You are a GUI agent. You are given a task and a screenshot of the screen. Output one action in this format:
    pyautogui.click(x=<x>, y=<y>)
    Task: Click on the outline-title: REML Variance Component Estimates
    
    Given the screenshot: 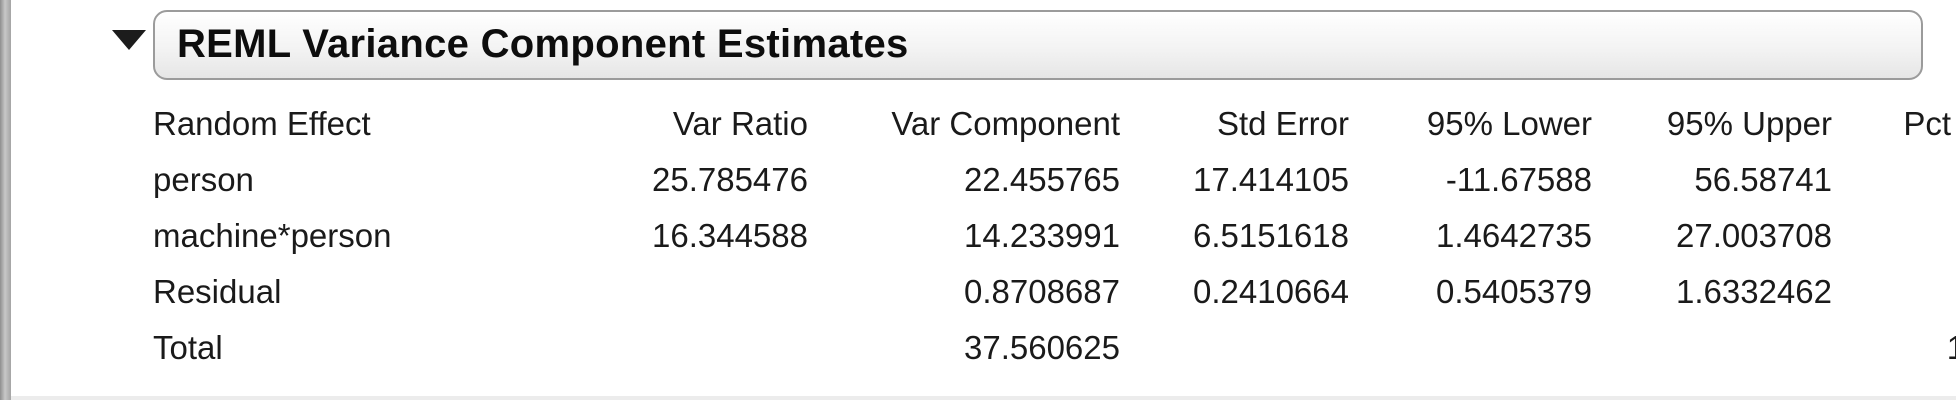 What is the action you would take?
    pyautogui.click(x=543, y=44)
    